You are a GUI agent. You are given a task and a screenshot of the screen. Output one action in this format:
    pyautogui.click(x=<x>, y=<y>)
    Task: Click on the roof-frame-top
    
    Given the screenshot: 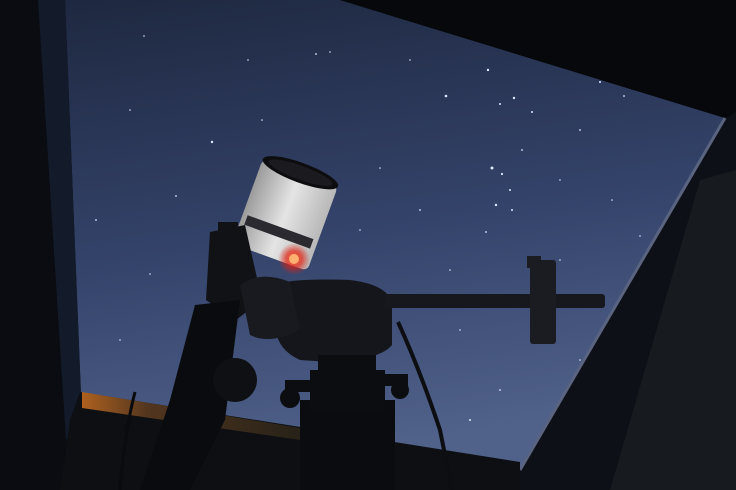 What is the action you would take?
    pyautogui.click(x=538, y=59)
    